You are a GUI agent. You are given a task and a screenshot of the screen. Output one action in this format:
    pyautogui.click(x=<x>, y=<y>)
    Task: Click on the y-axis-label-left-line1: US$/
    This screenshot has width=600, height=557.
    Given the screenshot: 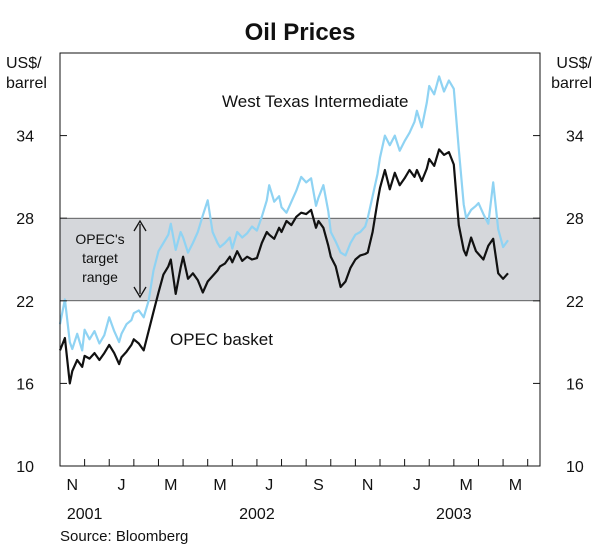 What is the action you would take?
    pyautogui.click(x=24, y=63)
    